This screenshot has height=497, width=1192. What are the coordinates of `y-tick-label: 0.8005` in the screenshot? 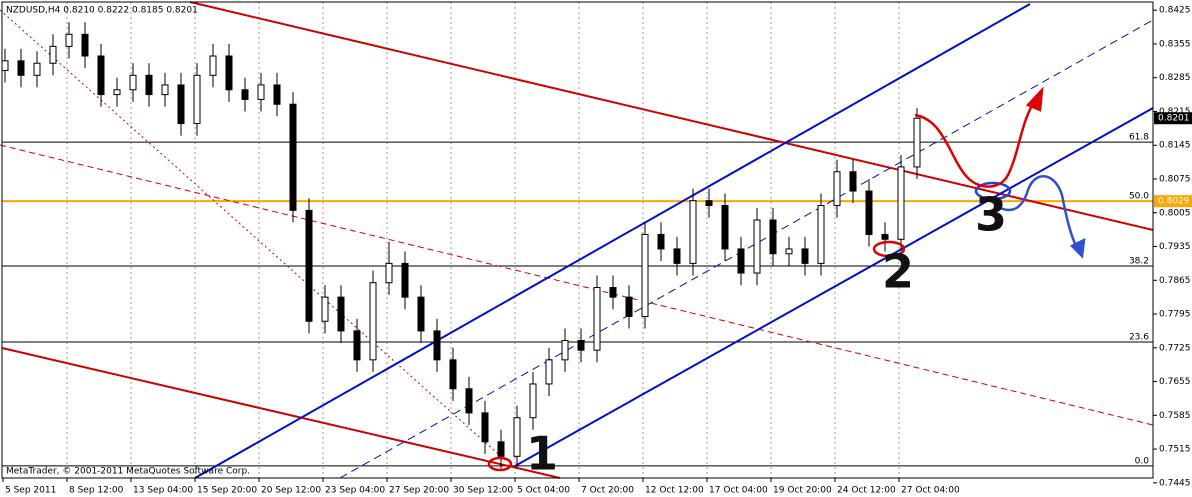 It's located at (1175, 213).